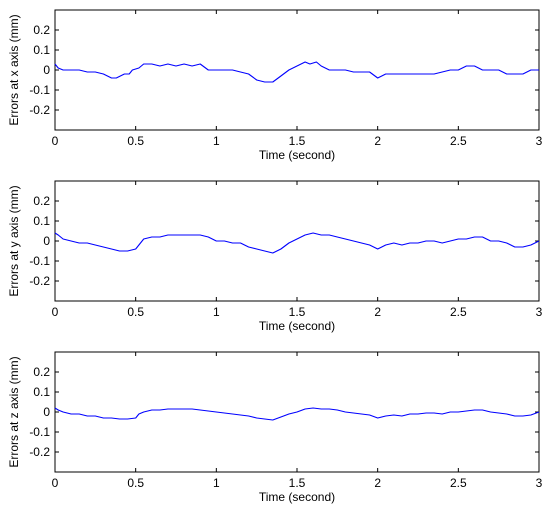 The height and width of the screenshot is (515, 550). Describe the element at coordinates (14, 240) in the screenshot. I see `y-axis-label: Errors at y axis (mm)` at that location.